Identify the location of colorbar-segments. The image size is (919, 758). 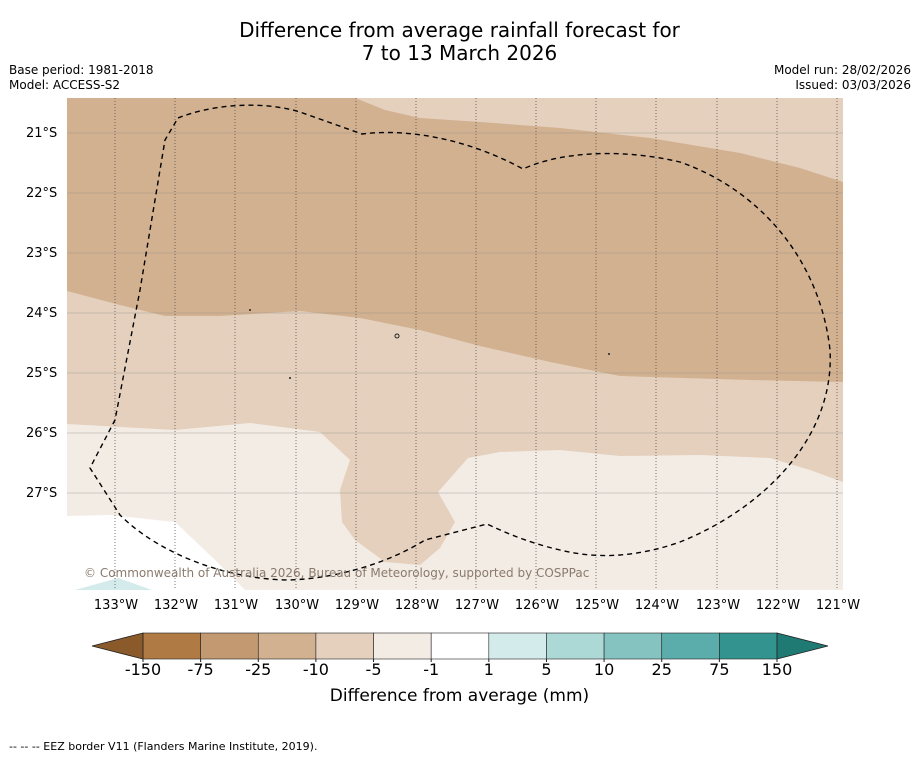
(460, 646).